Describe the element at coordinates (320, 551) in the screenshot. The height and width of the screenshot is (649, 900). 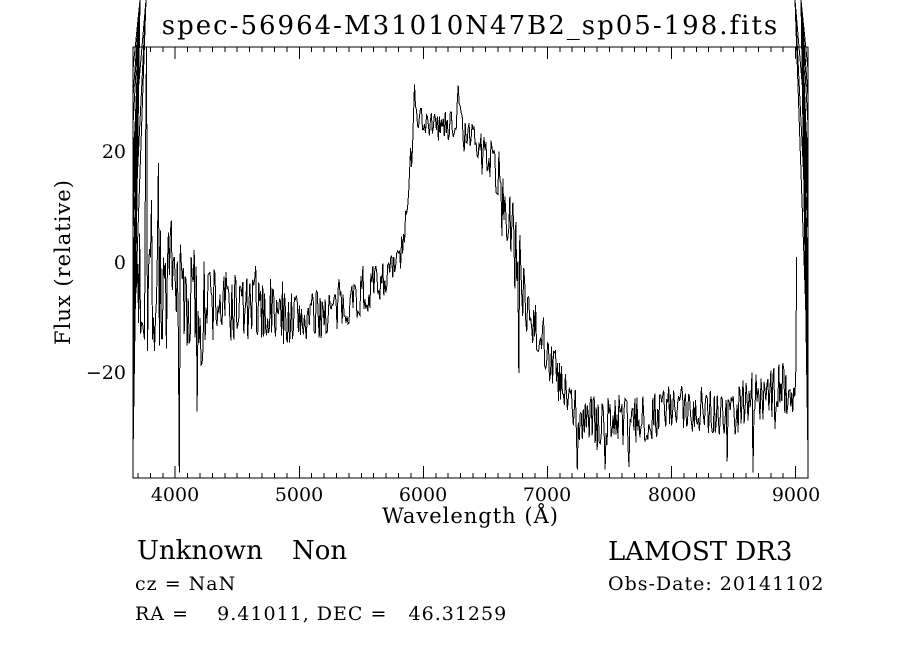
I see `subclass-label: Non` at that location.